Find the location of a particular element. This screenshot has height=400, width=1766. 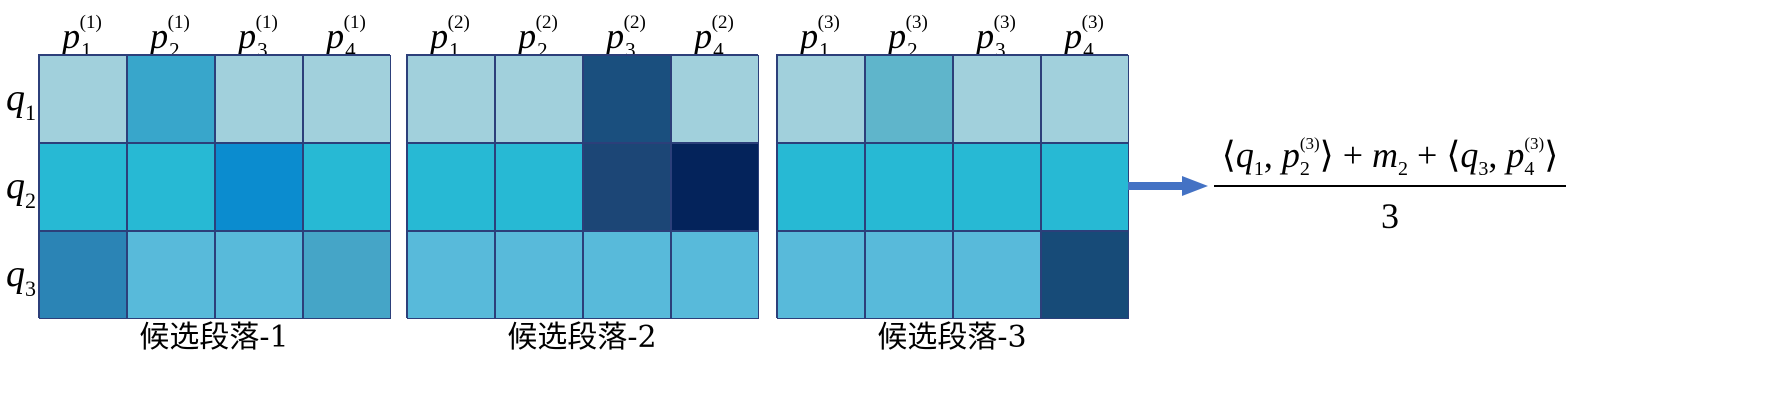

matrix-2-col-label-4: p4(2) is located at coordinates (714, 37).